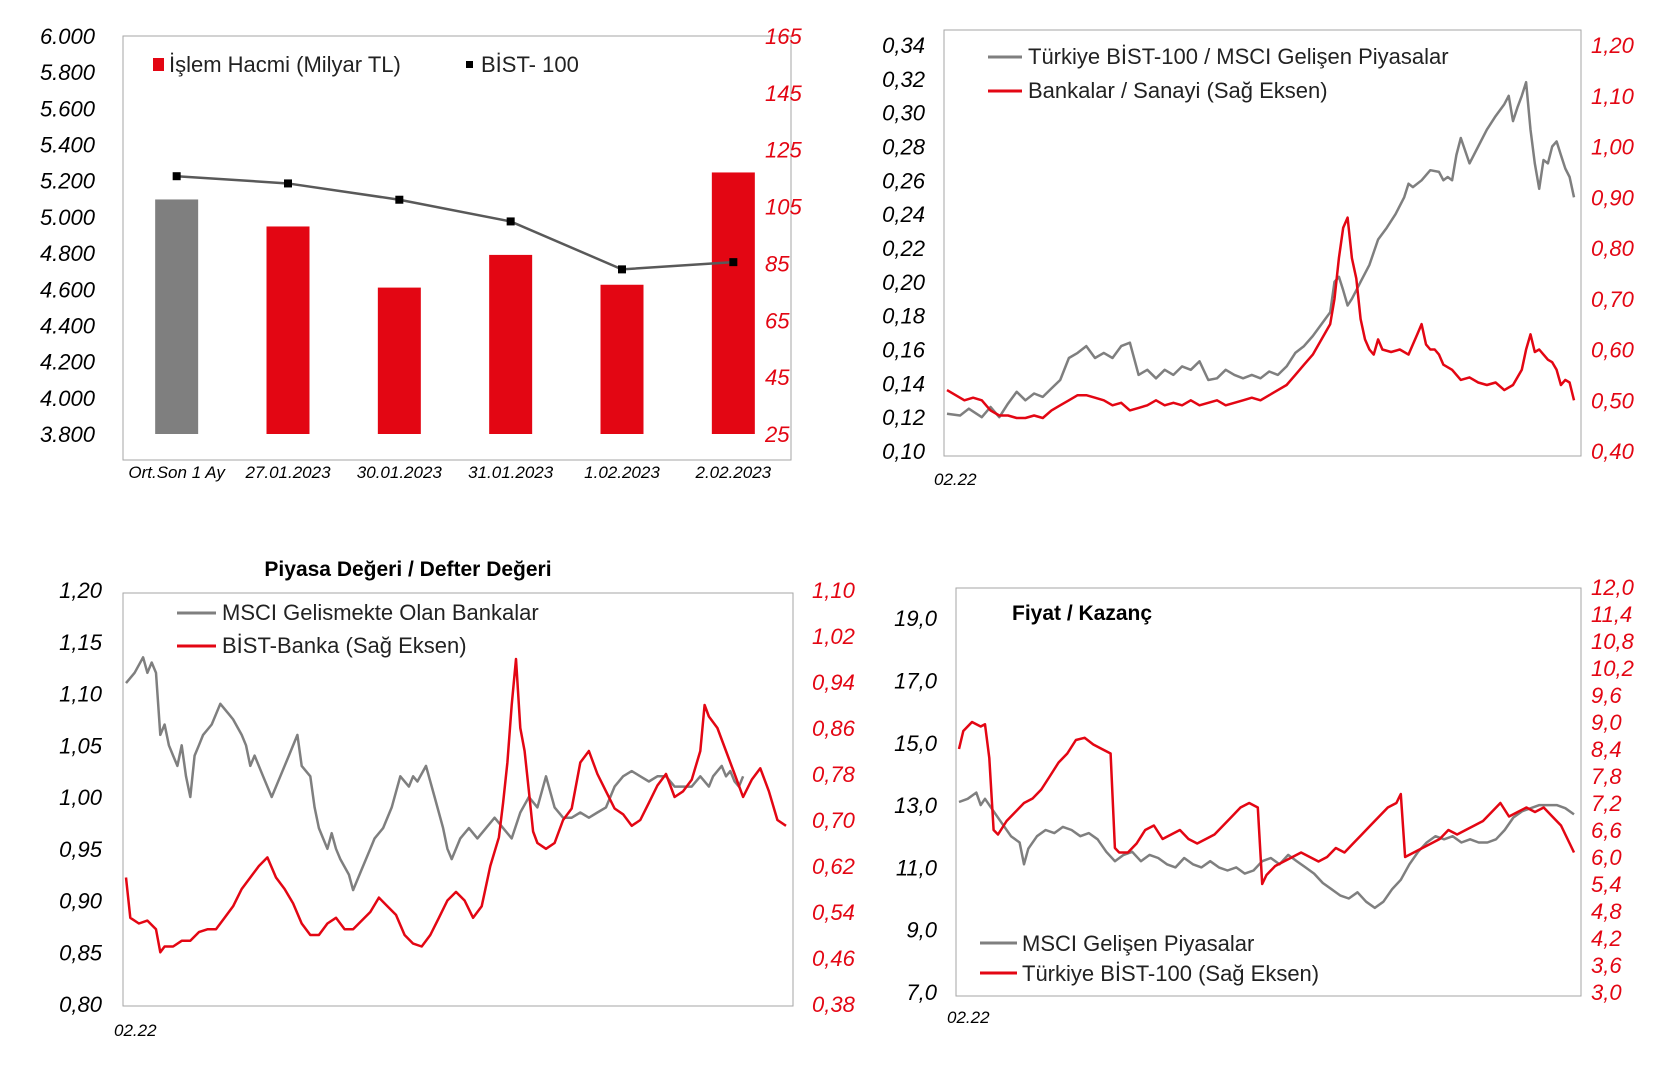 Image resolution: width=1667 pixels, height=1065 pixels. I want to click on bist100-line, so click(455, 223).